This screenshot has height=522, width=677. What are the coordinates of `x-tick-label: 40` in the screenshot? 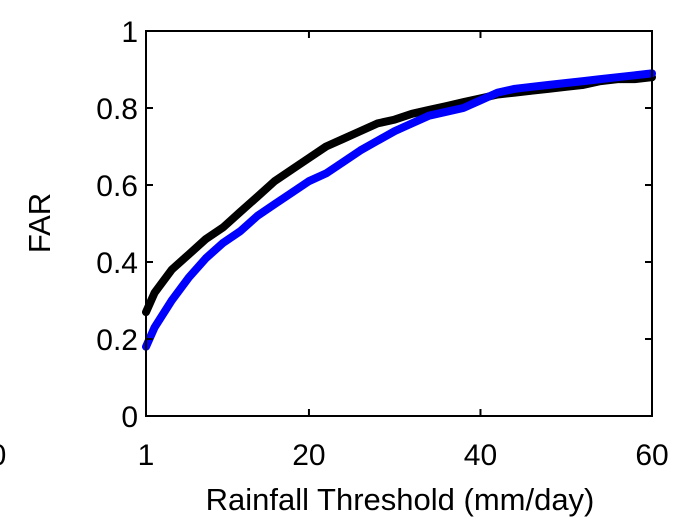 It's located at (480, 455).